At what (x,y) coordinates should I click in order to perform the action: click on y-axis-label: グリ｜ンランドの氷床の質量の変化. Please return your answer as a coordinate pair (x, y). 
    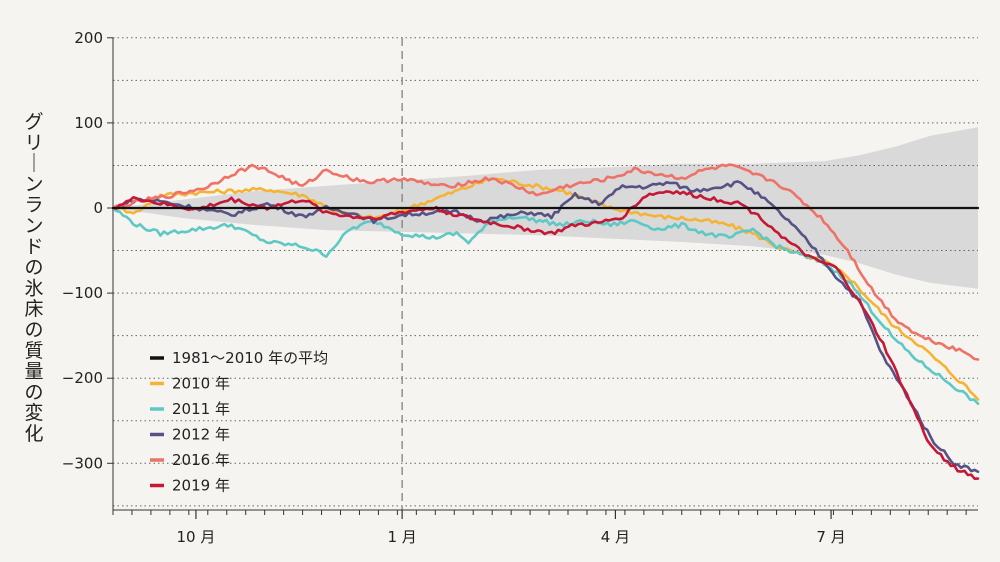
    Looking at the image, I should click on (33, 278).